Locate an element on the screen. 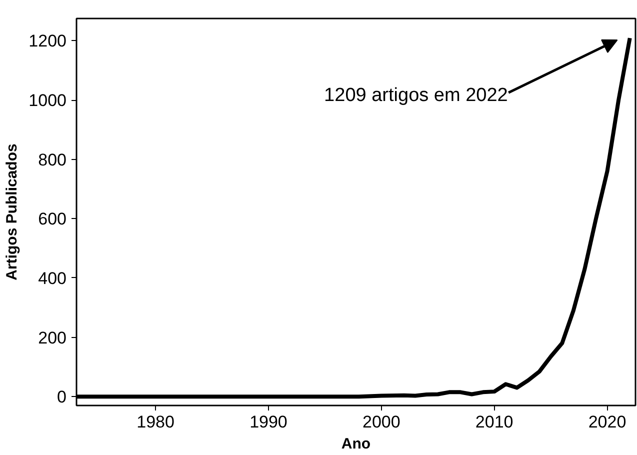  y-tick-label: 1000 is located at coordinates (47, 100).